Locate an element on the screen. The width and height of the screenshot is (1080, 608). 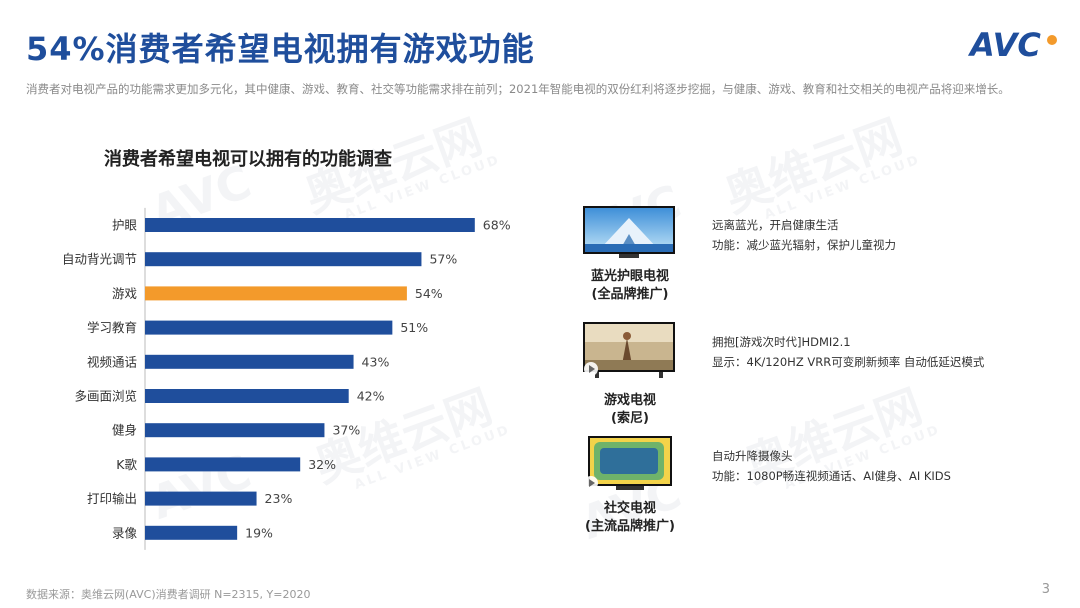
value-label: 43% is located at coordinates (376, 361).